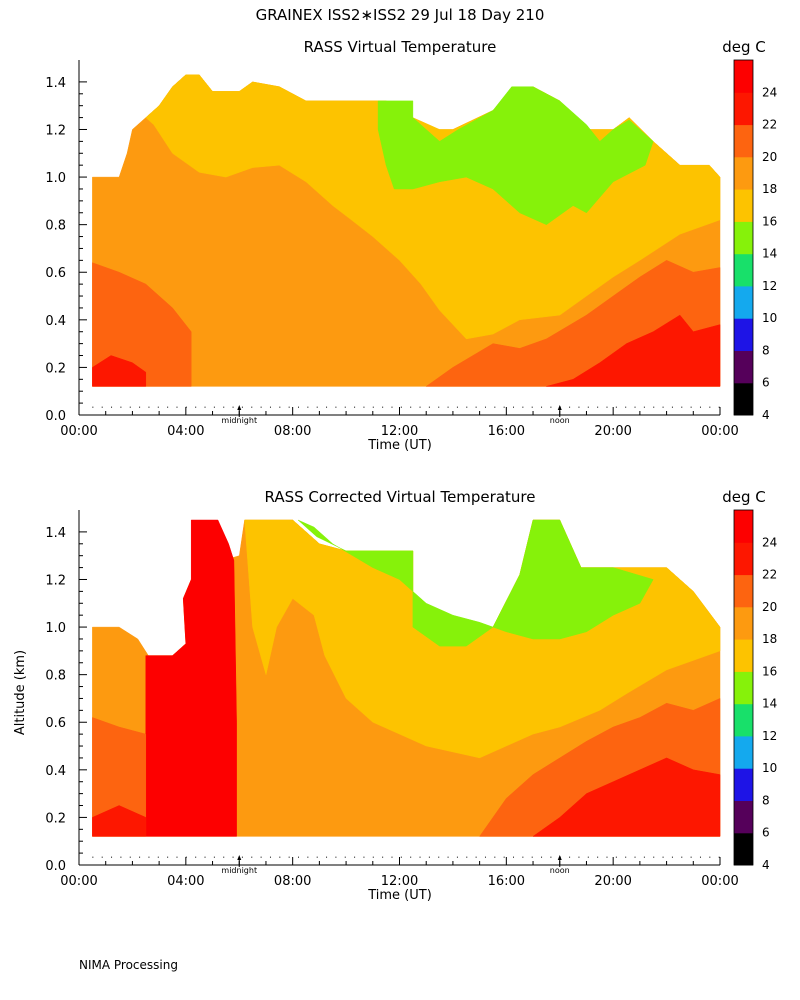 This screenshot has height=1000, width=800. Describe the element at coordinates (55, 818) in the screenshot. I see `y-tick-label: 0.2` at that location.